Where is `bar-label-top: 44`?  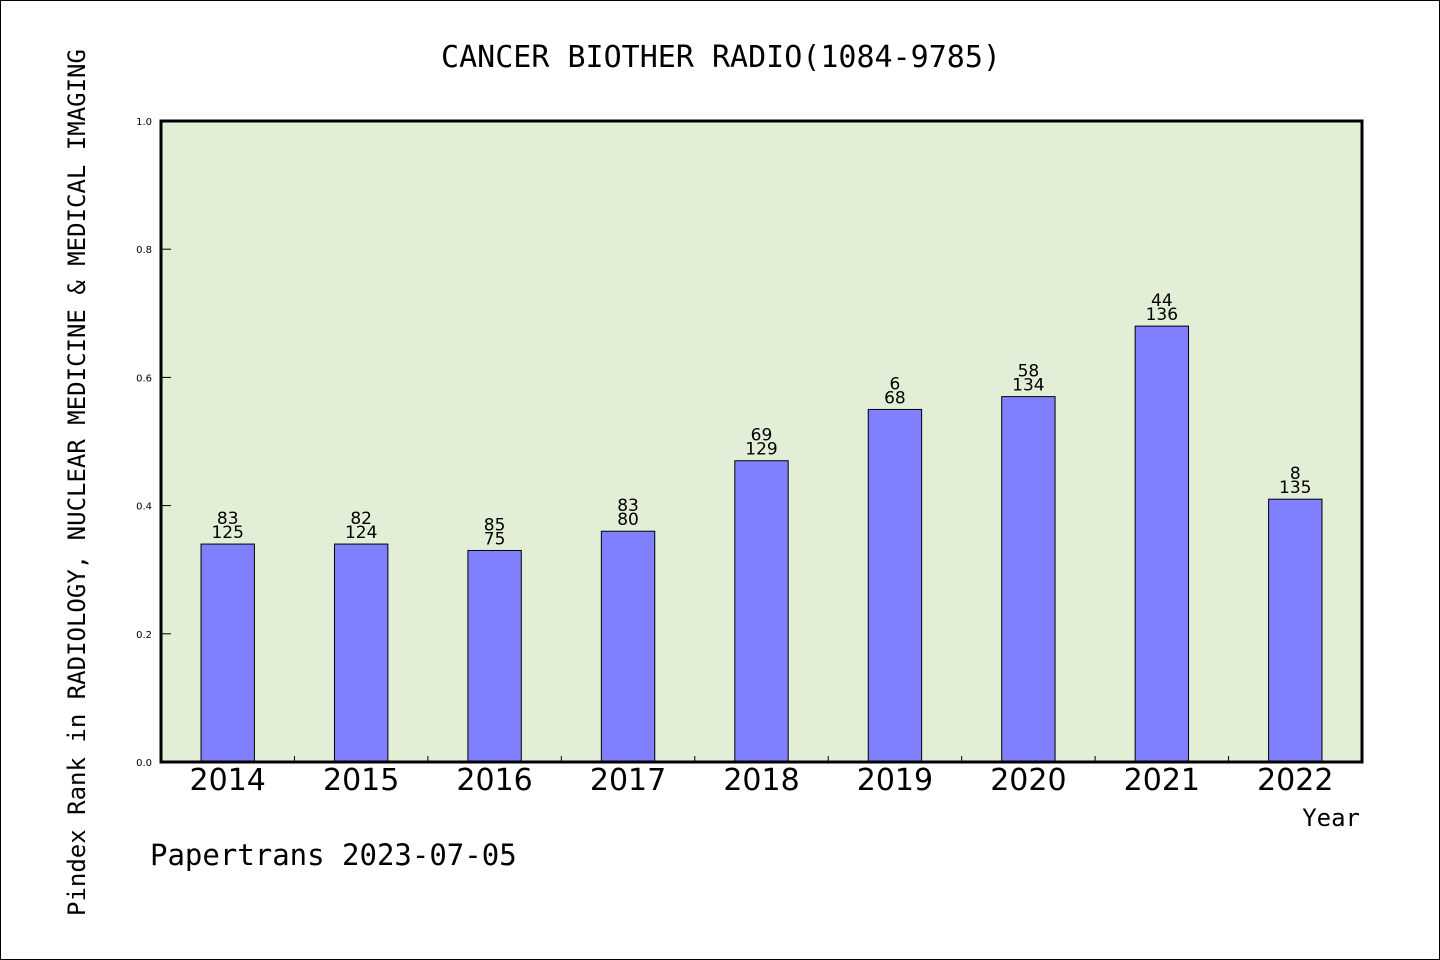
bar-label-top: 44 is located at coordinates (1162, 301).